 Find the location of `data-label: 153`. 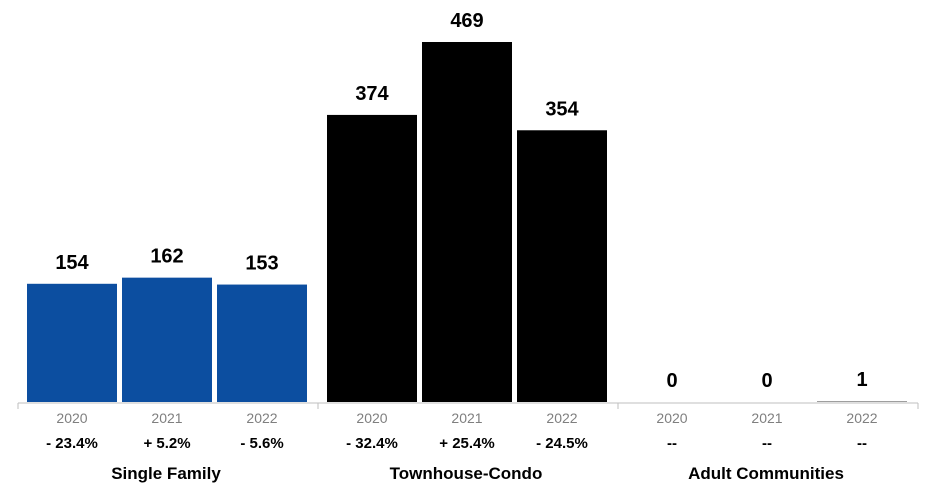

data-label: 153 is located at coordinates (261, 264).